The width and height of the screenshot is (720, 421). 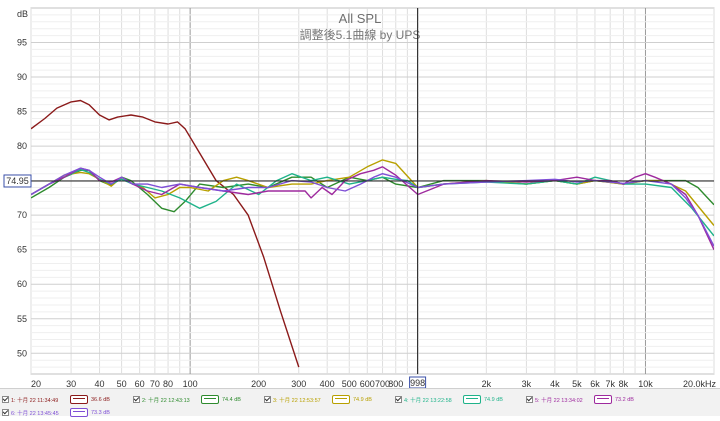 What do you see at coordinates (360, 18) in the screenshot?
I see `chart-title: All SPL` at bounding box center [360, 18].